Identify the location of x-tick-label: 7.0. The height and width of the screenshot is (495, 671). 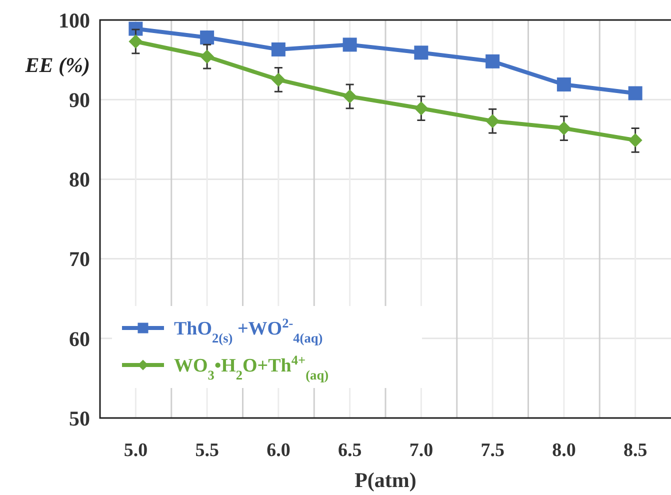
(421, 450).